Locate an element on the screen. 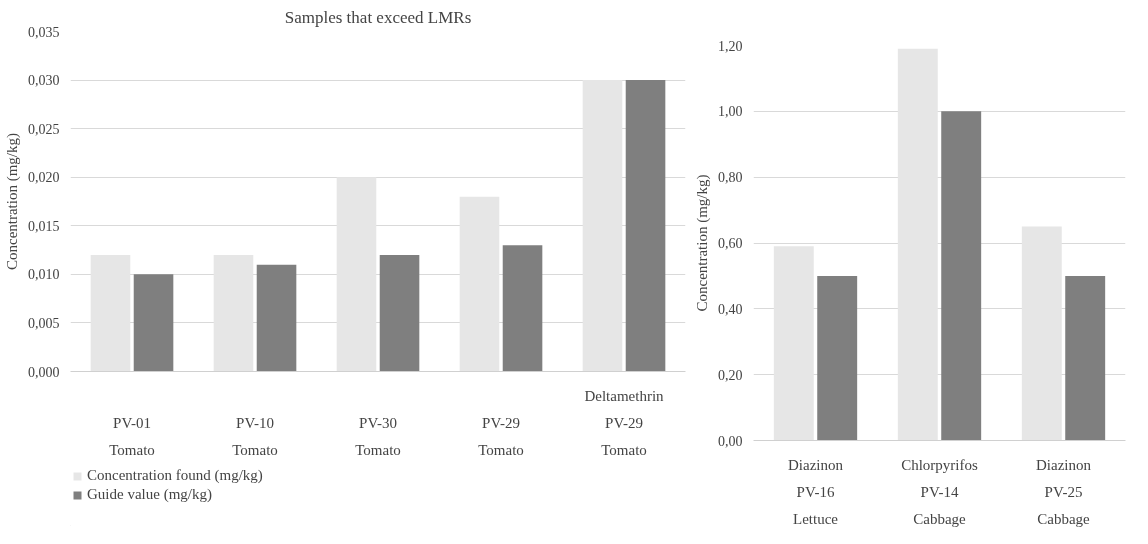 This screenshot has height=544, width=1148. legend-label: Concentration found (mg/kg) is located at coordinates (175, 475).